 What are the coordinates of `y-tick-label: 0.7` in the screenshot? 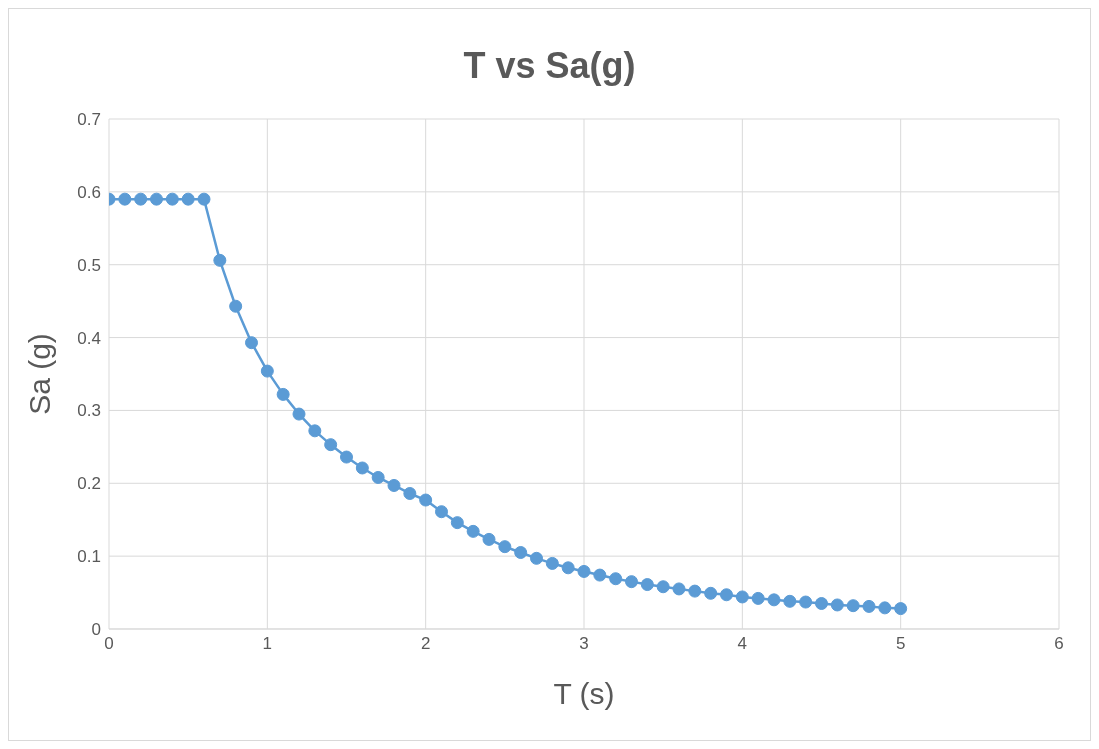 It's located at (89, 120).